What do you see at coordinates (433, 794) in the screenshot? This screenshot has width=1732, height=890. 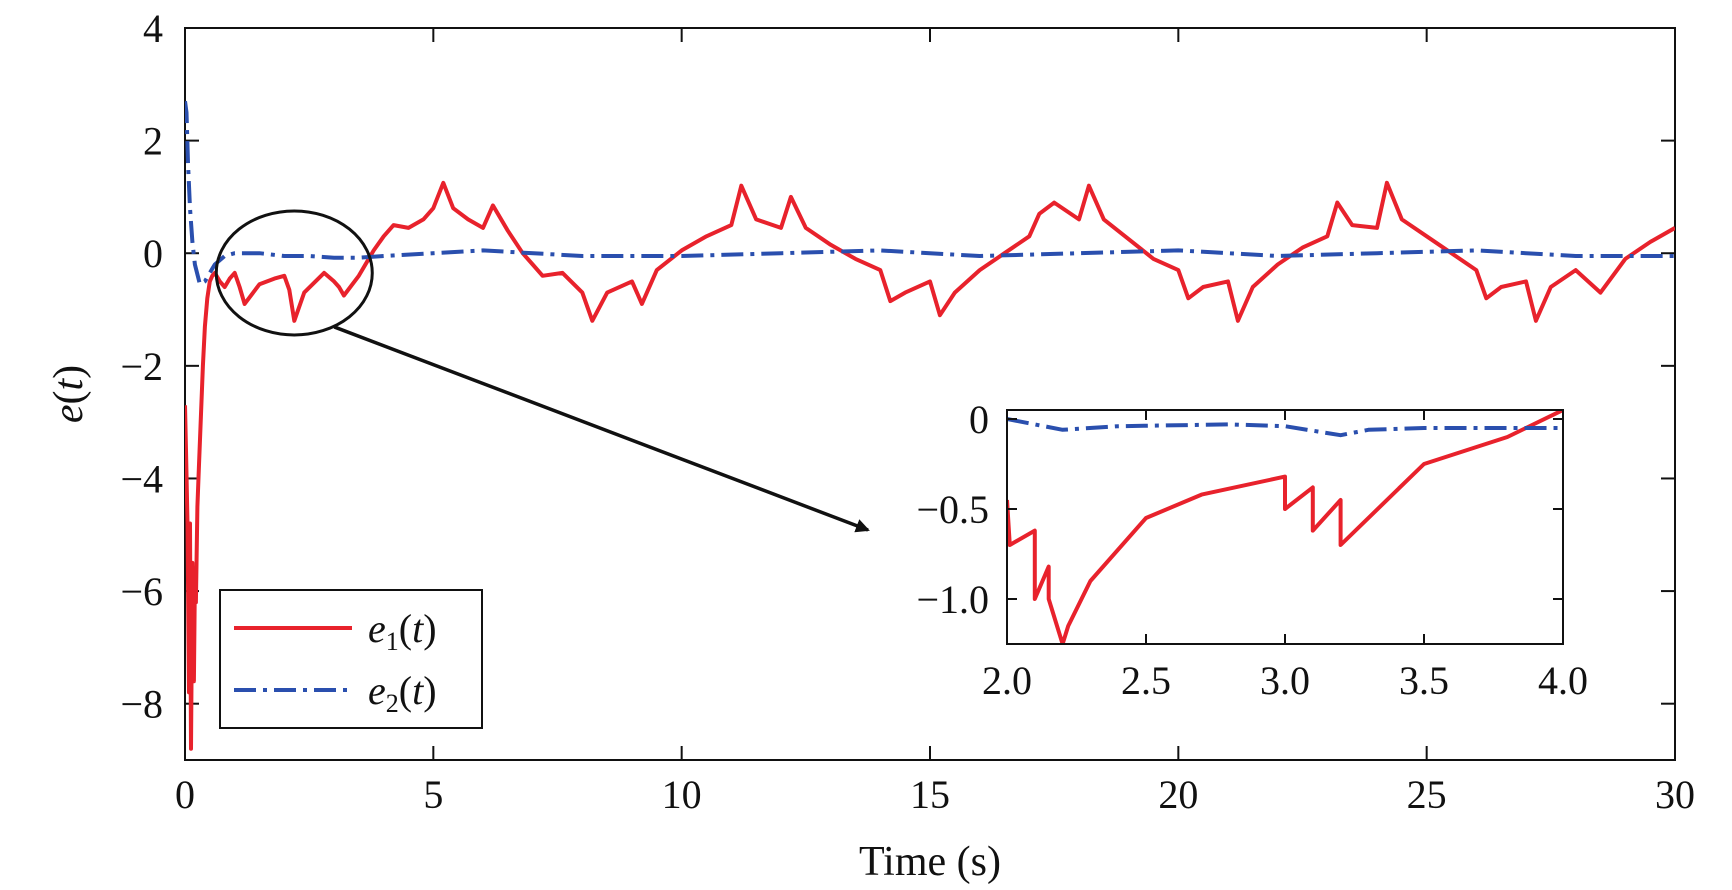 I see `x-tick-label: 5` at bounding box center [433, 794].